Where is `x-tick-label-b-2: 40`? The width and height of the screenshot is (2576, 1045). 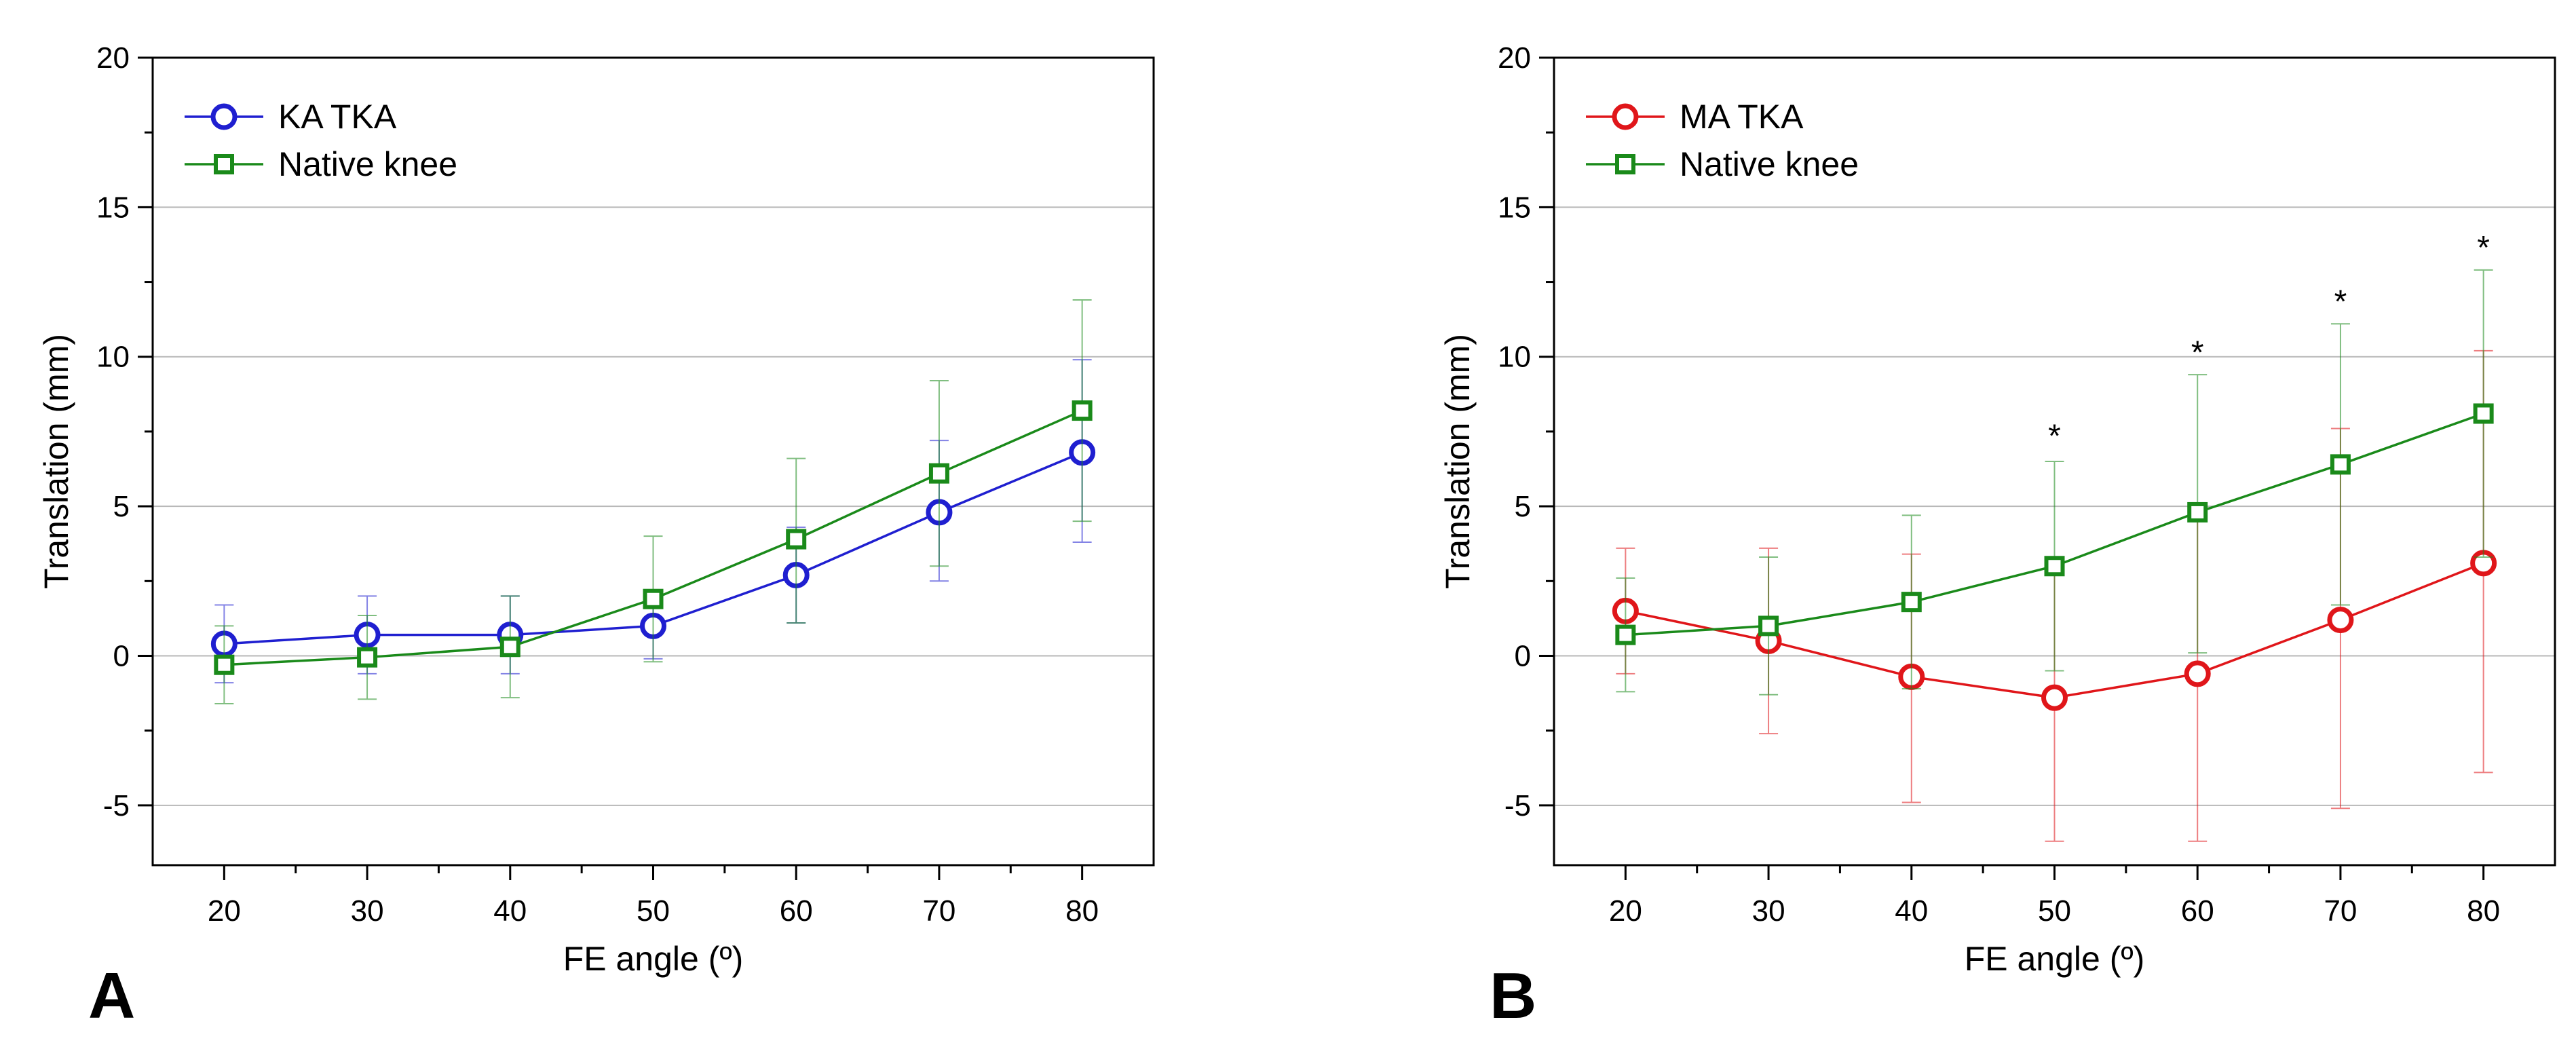
x-tick-label-b-2: 40 is located at coordinates (1911, 911).